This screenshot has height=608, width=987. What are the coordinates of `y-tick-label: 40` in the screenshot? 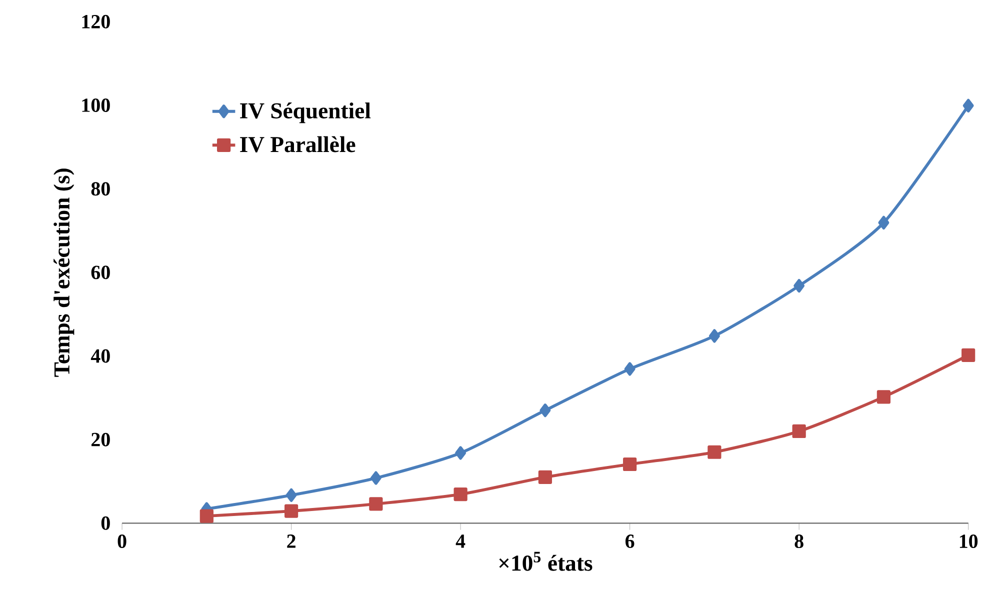 It's located at (100, 356).